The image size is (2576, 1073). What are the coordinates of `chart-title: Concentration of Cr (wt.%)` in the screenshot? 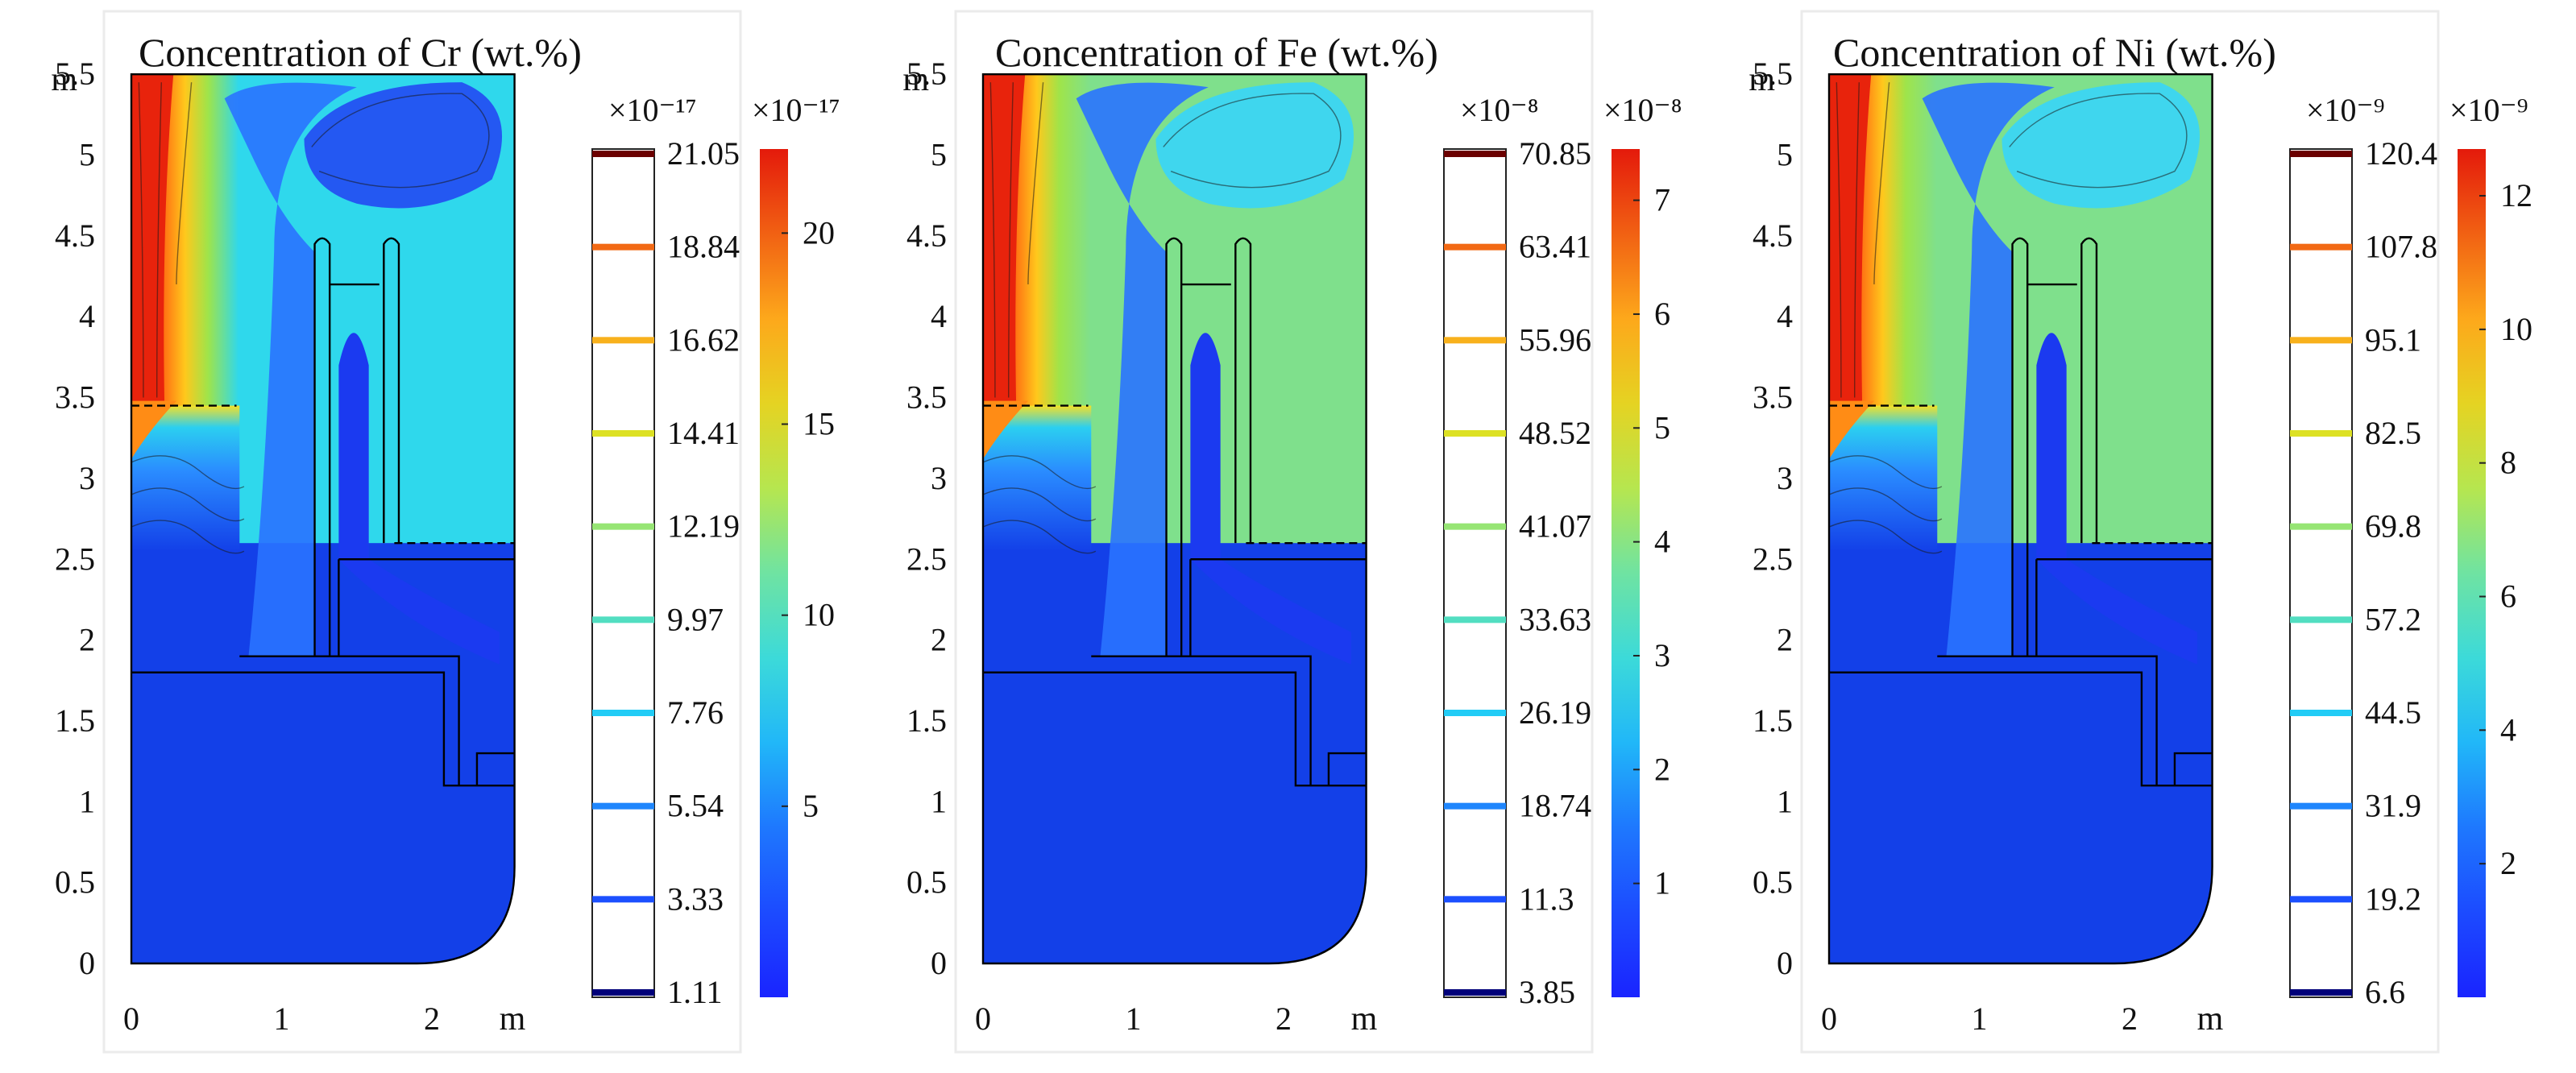 It's located at (360, 52).